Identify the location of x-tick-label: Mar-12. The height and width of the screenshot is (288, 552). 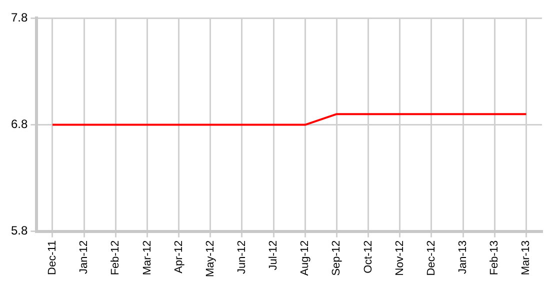
(147, 258).